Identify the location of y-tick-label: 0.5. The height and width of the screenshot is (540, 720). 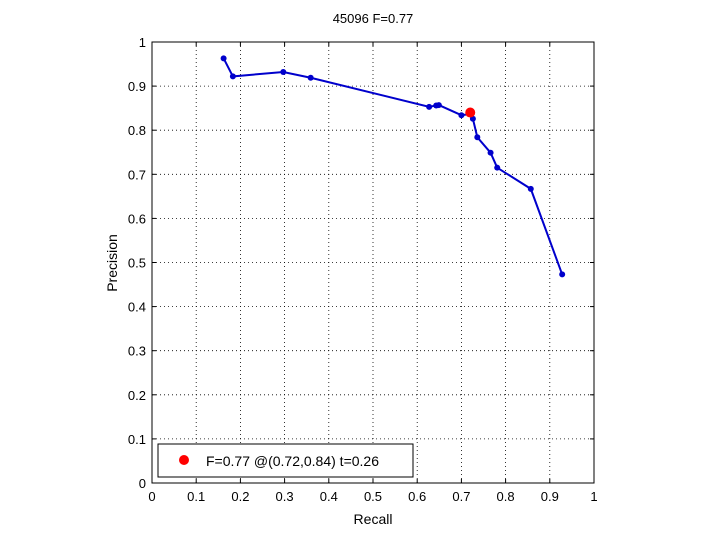
(137, 263).